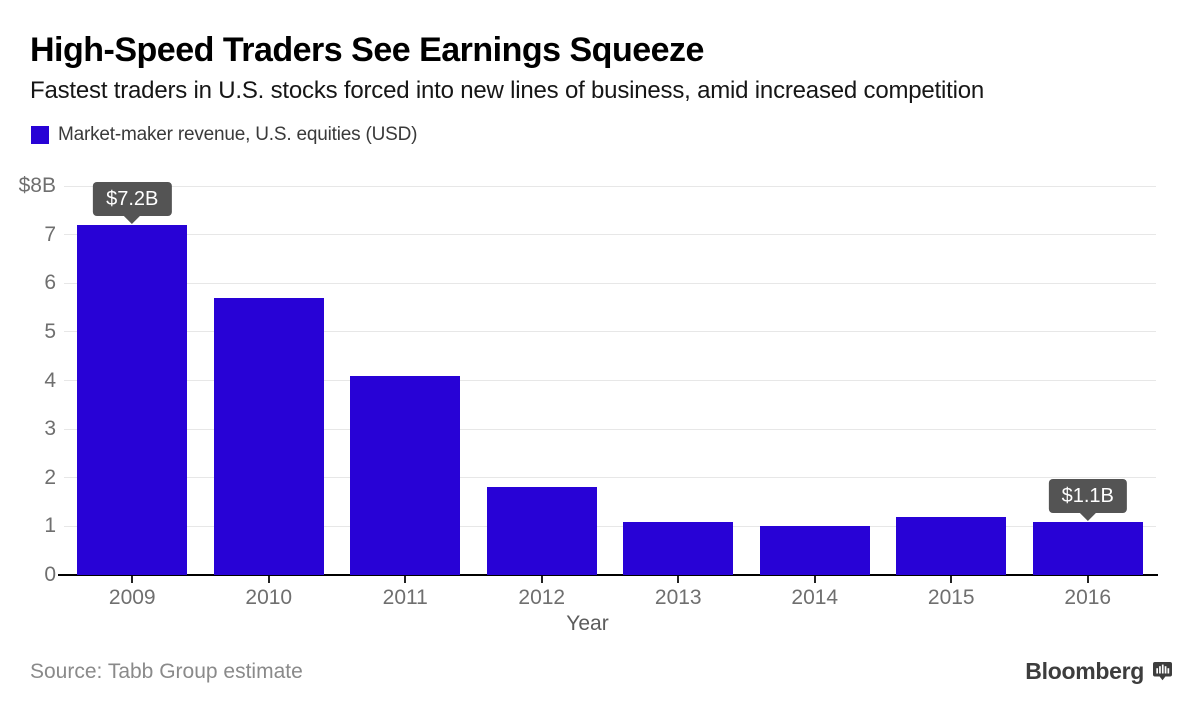 This screenshot has height=715, width=1200. Describe the element at coordinates (587, 623) in the screenshot. I see `x-axis-title: Year` at that location.